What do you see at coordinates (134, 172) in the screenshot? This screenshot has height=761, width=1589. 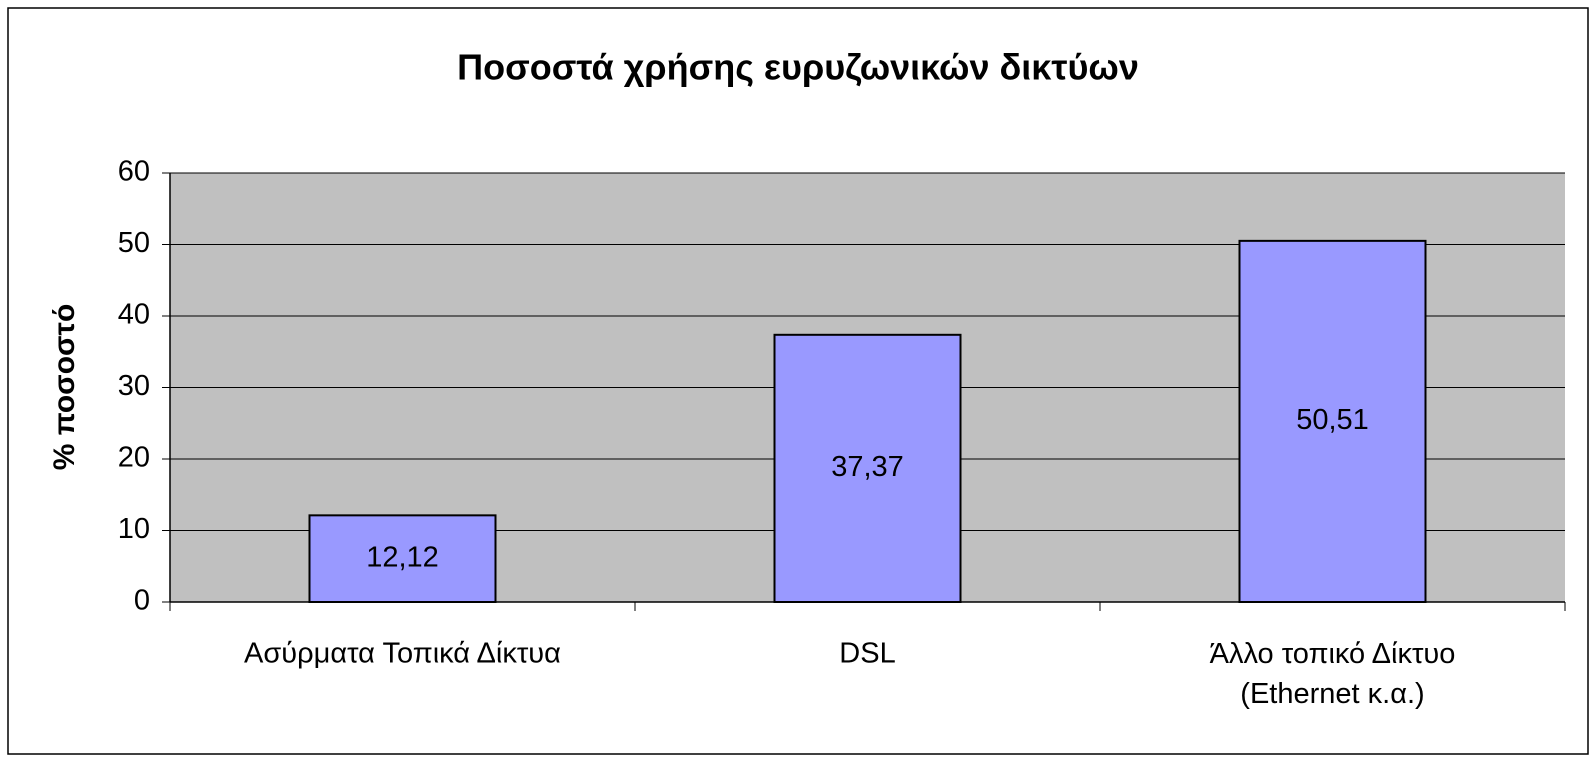 I see `y-tick-label: 60` at bounding box center [134, 172].